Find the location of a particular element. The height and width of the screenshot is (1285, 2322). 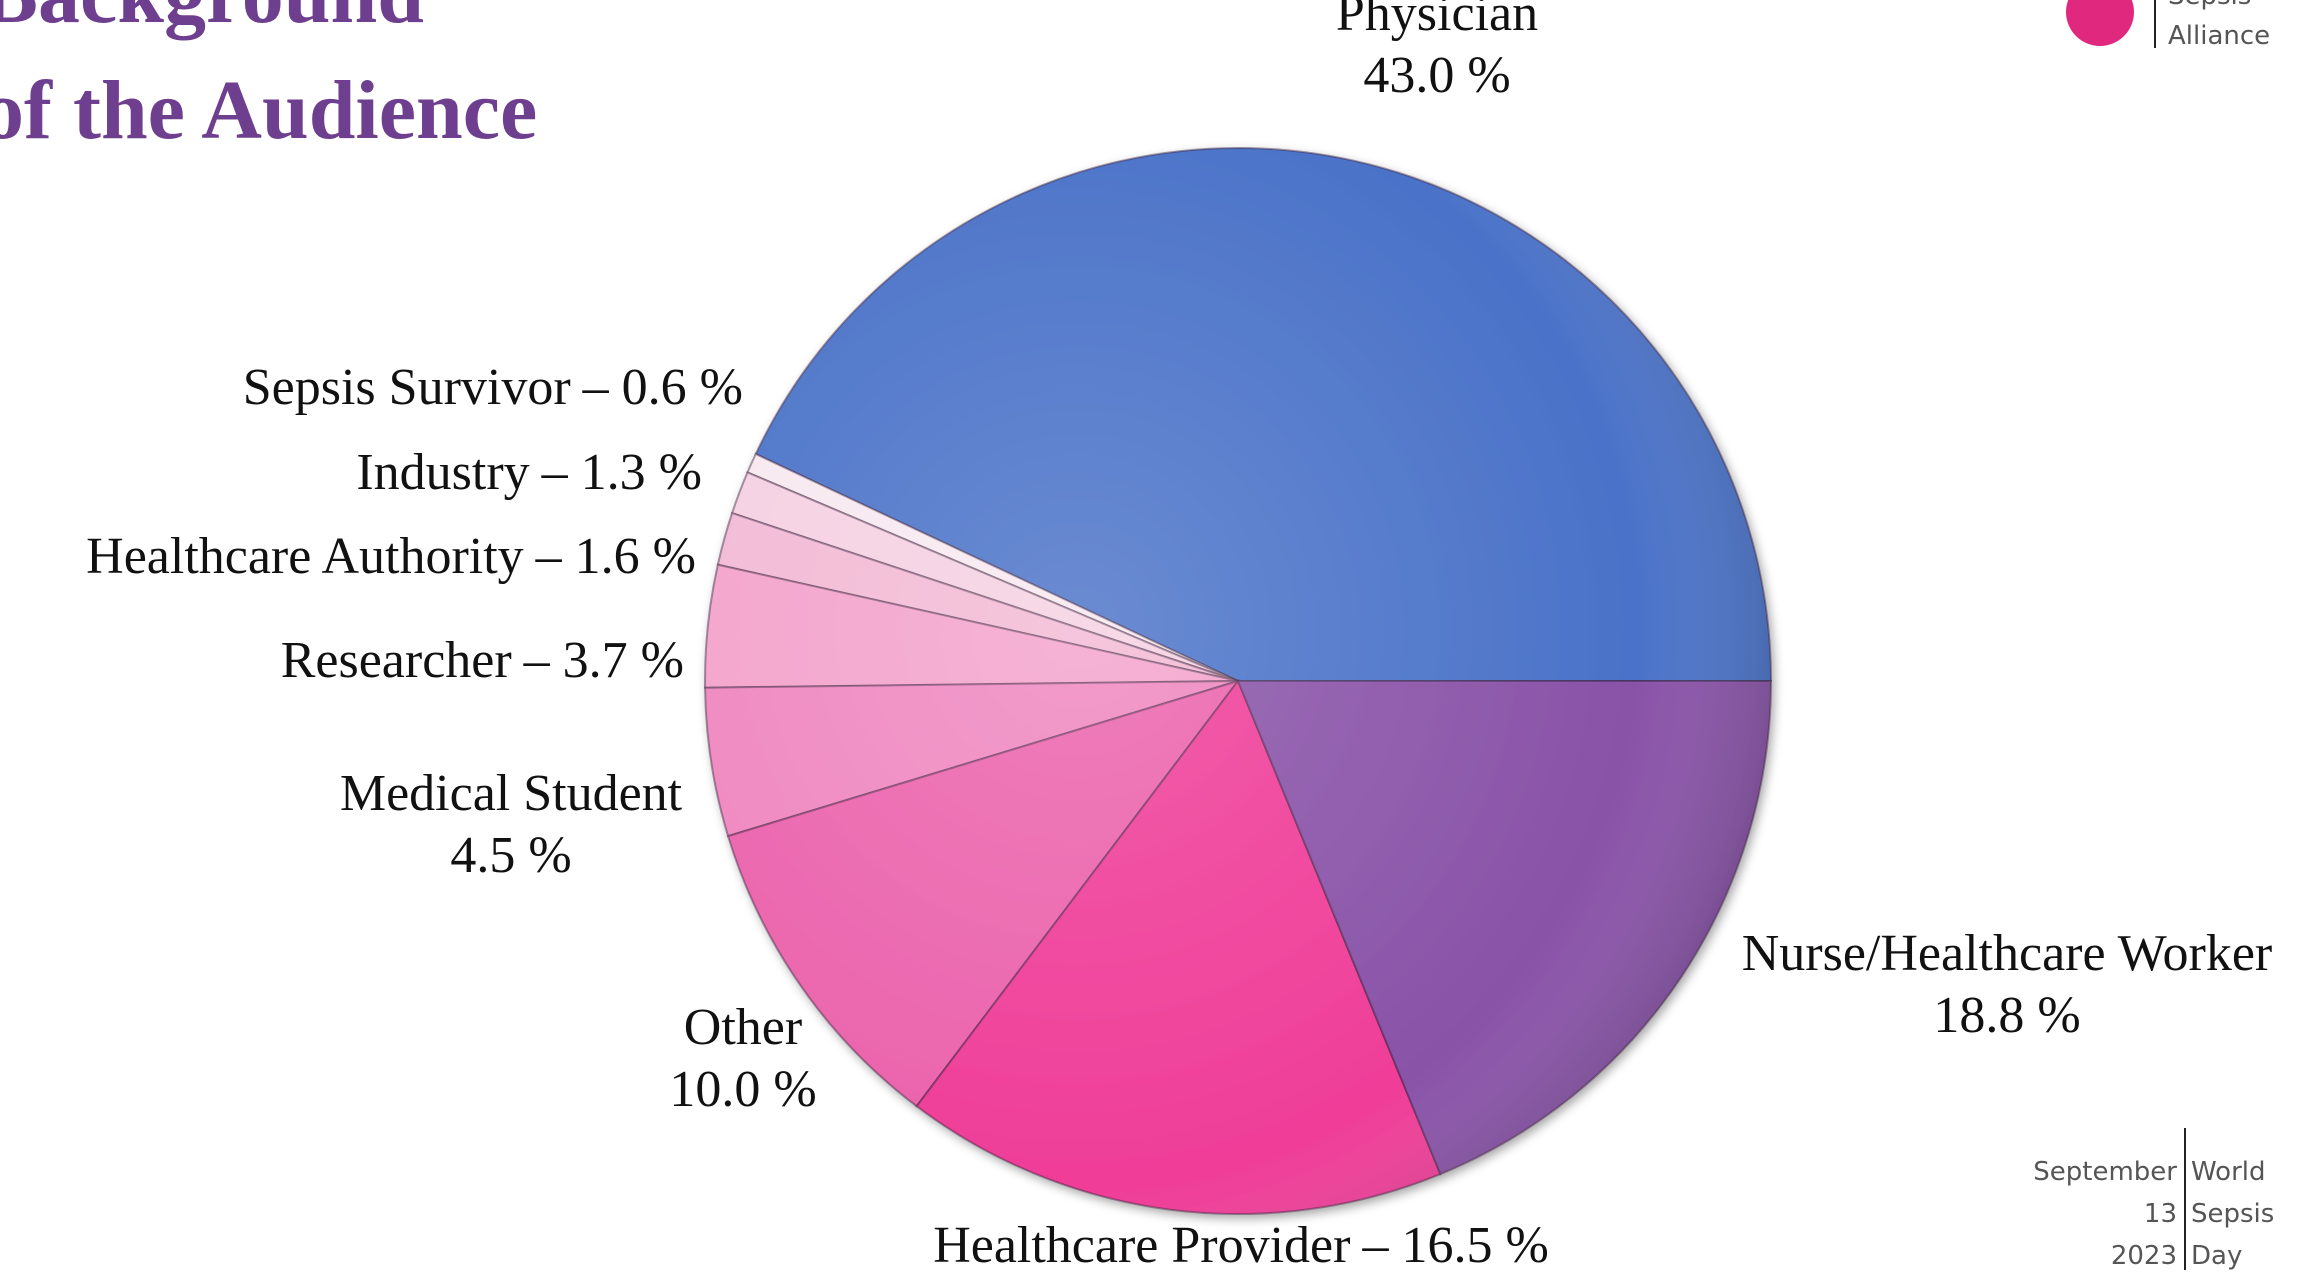

category-label: Healthcare Provider is located at coordinates (1141, 1245).